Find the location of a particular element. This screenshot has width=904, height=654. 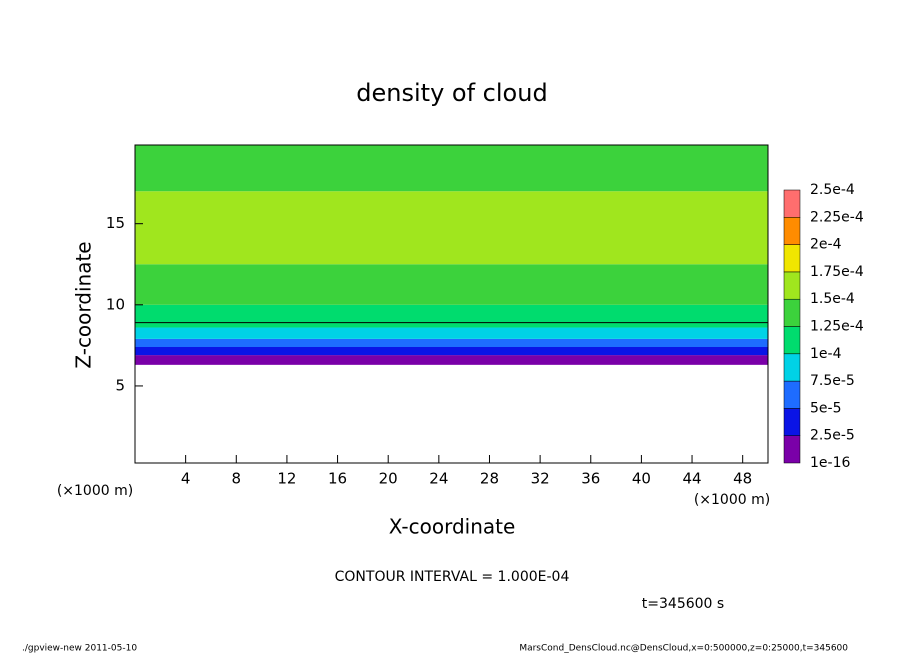

colorbar-label: 2e-4 is located at coordinates (826, 245).